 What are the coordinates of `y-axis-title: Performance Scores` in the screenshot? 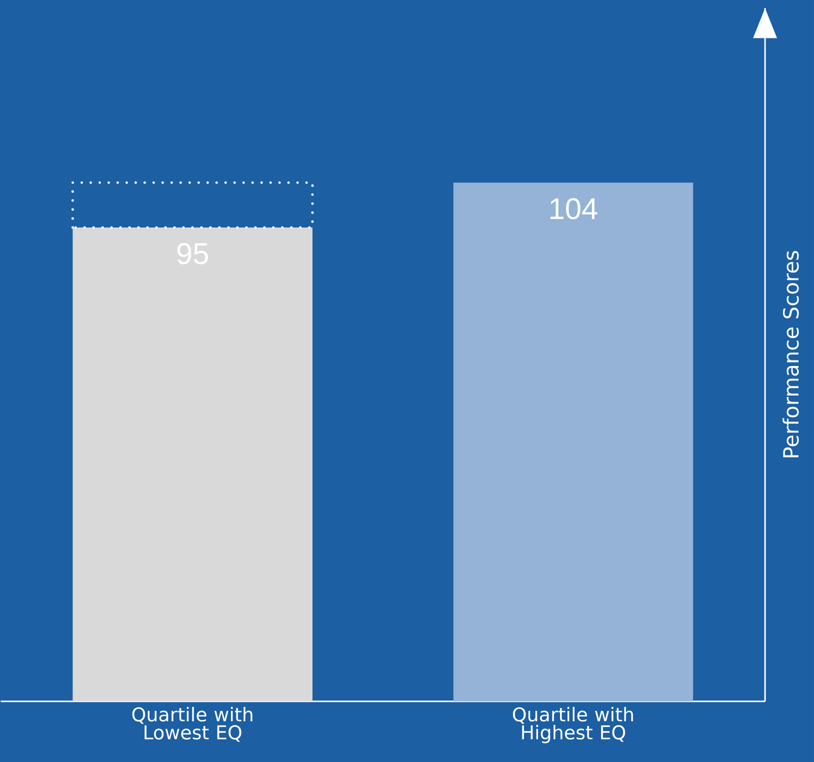 It's located at (790, 354).